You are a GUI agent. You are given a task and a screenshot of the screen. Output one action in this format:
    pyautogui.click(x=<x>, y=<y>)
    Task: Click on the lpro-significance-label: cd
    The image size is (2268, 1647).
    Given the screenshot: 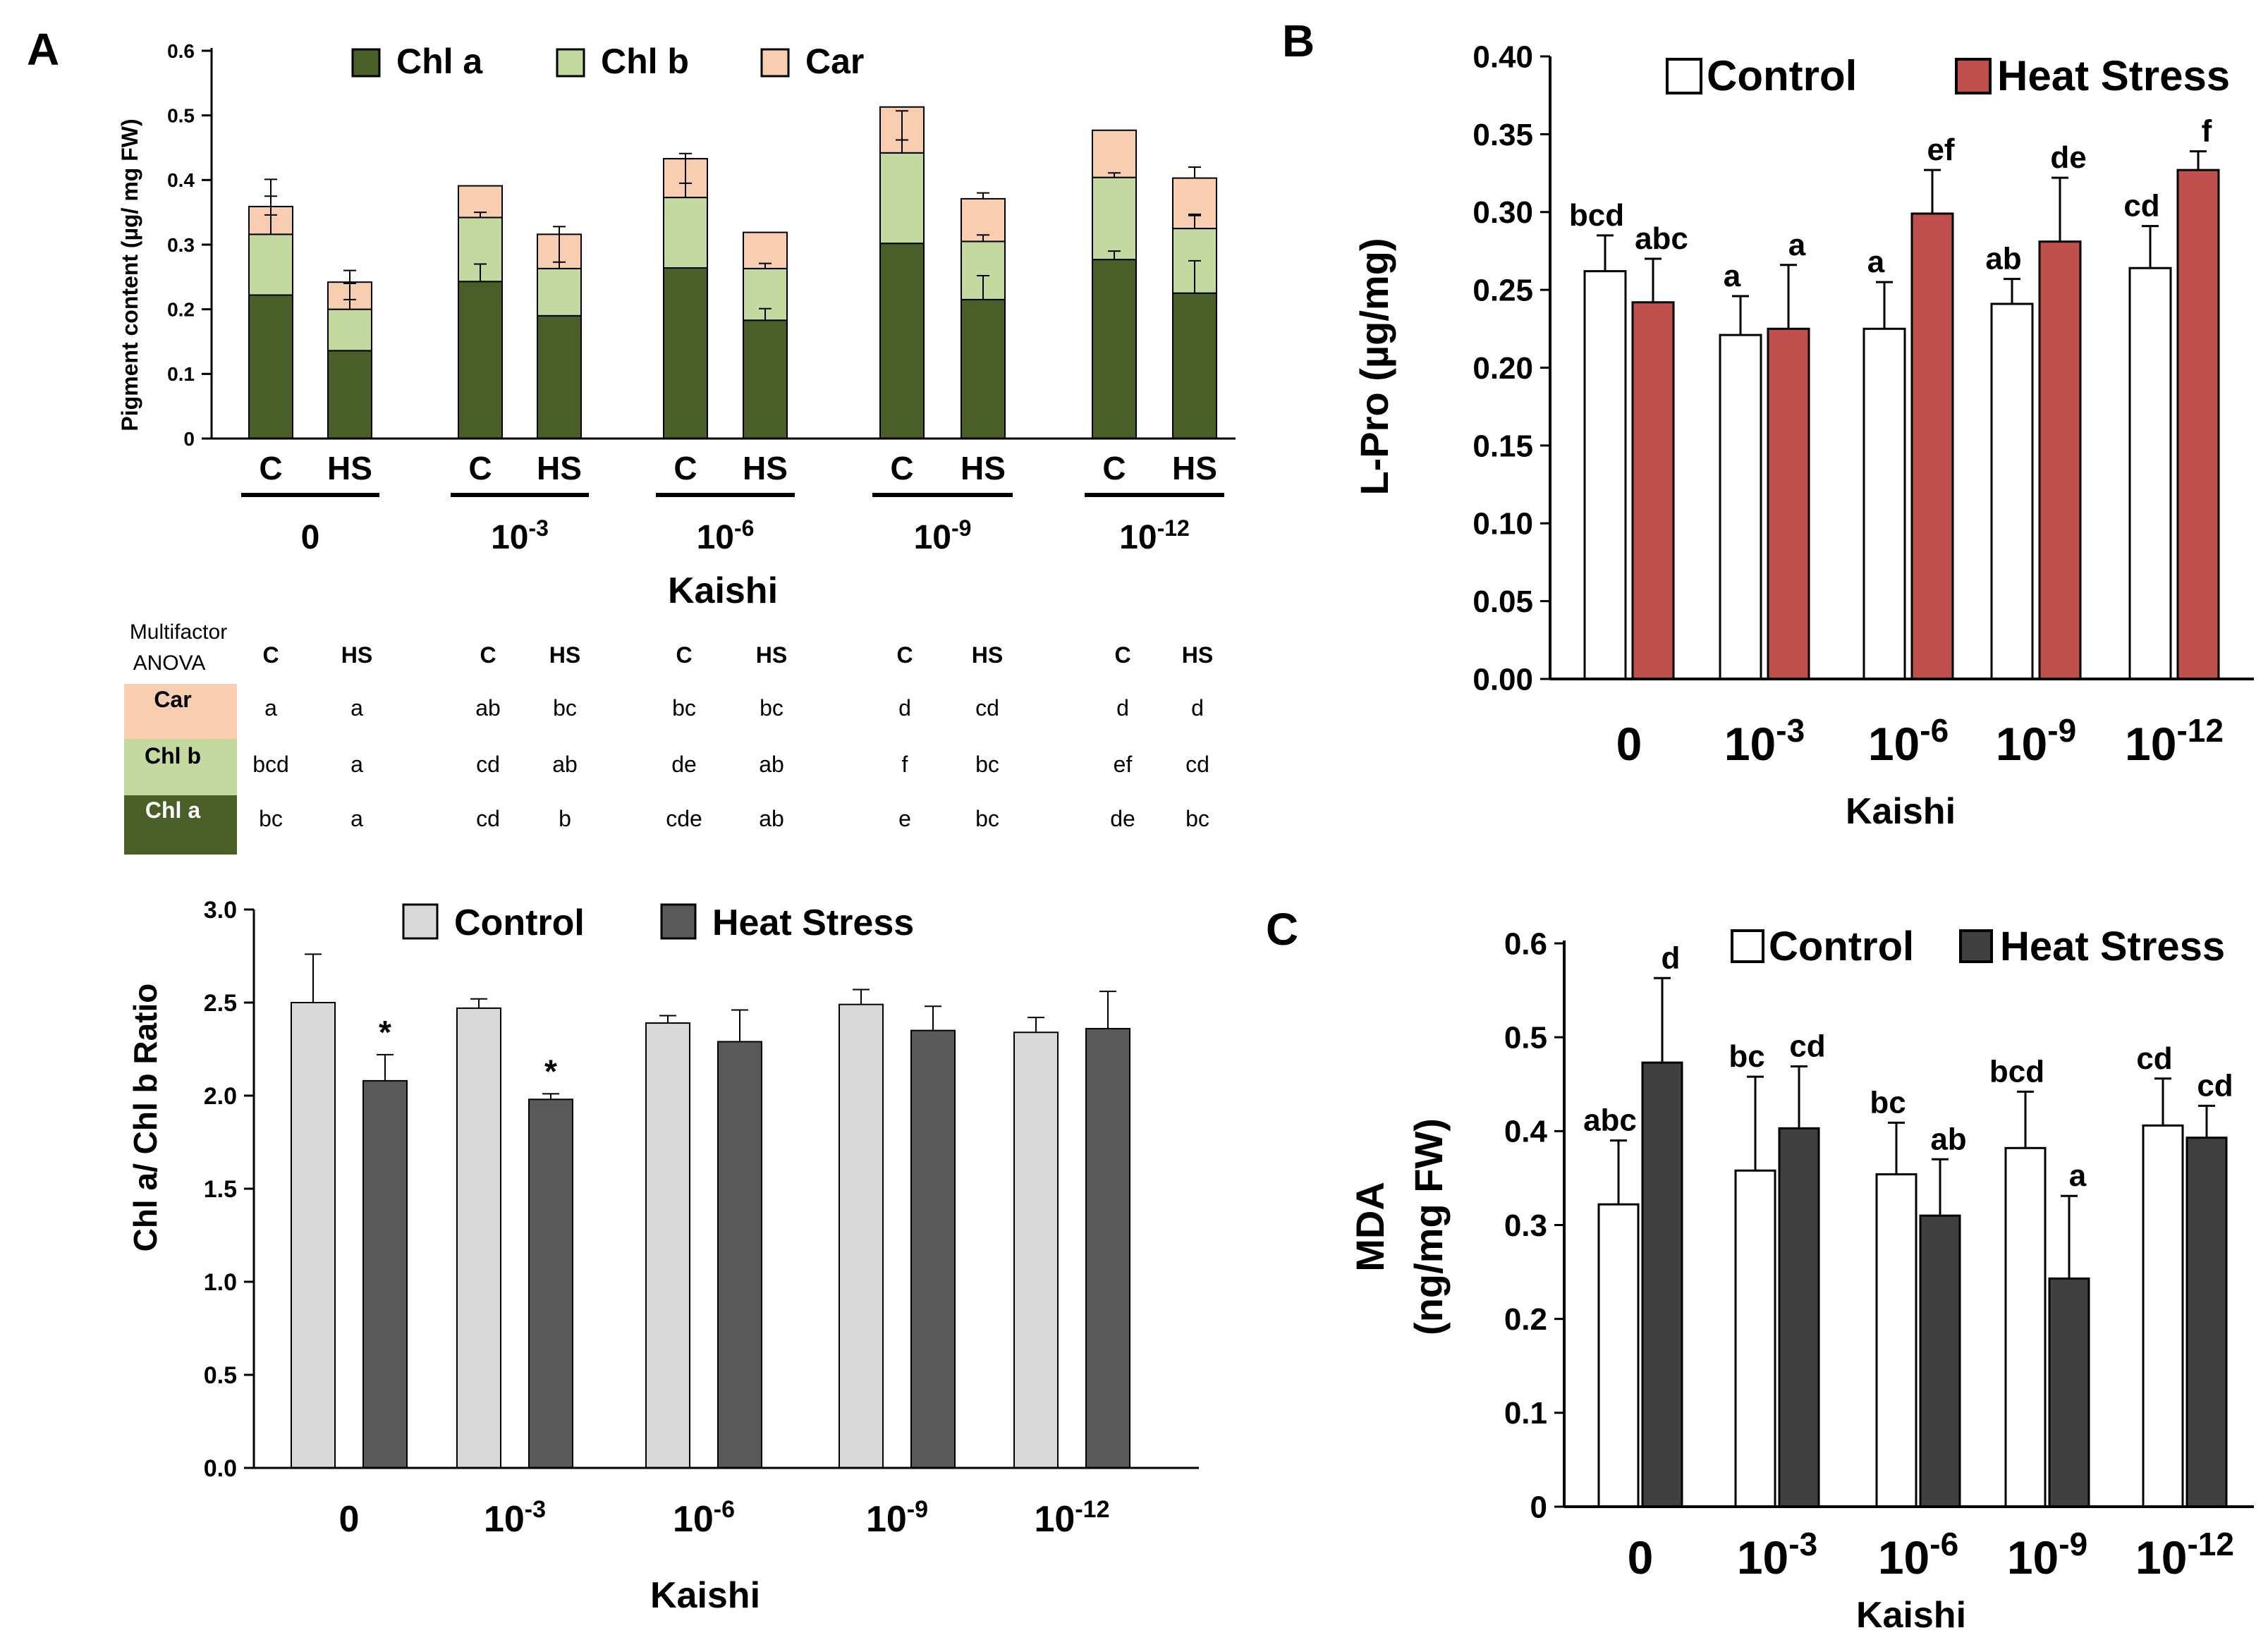 What is the action you would take?
    pyautogui.click(x=2141, y=206)
    